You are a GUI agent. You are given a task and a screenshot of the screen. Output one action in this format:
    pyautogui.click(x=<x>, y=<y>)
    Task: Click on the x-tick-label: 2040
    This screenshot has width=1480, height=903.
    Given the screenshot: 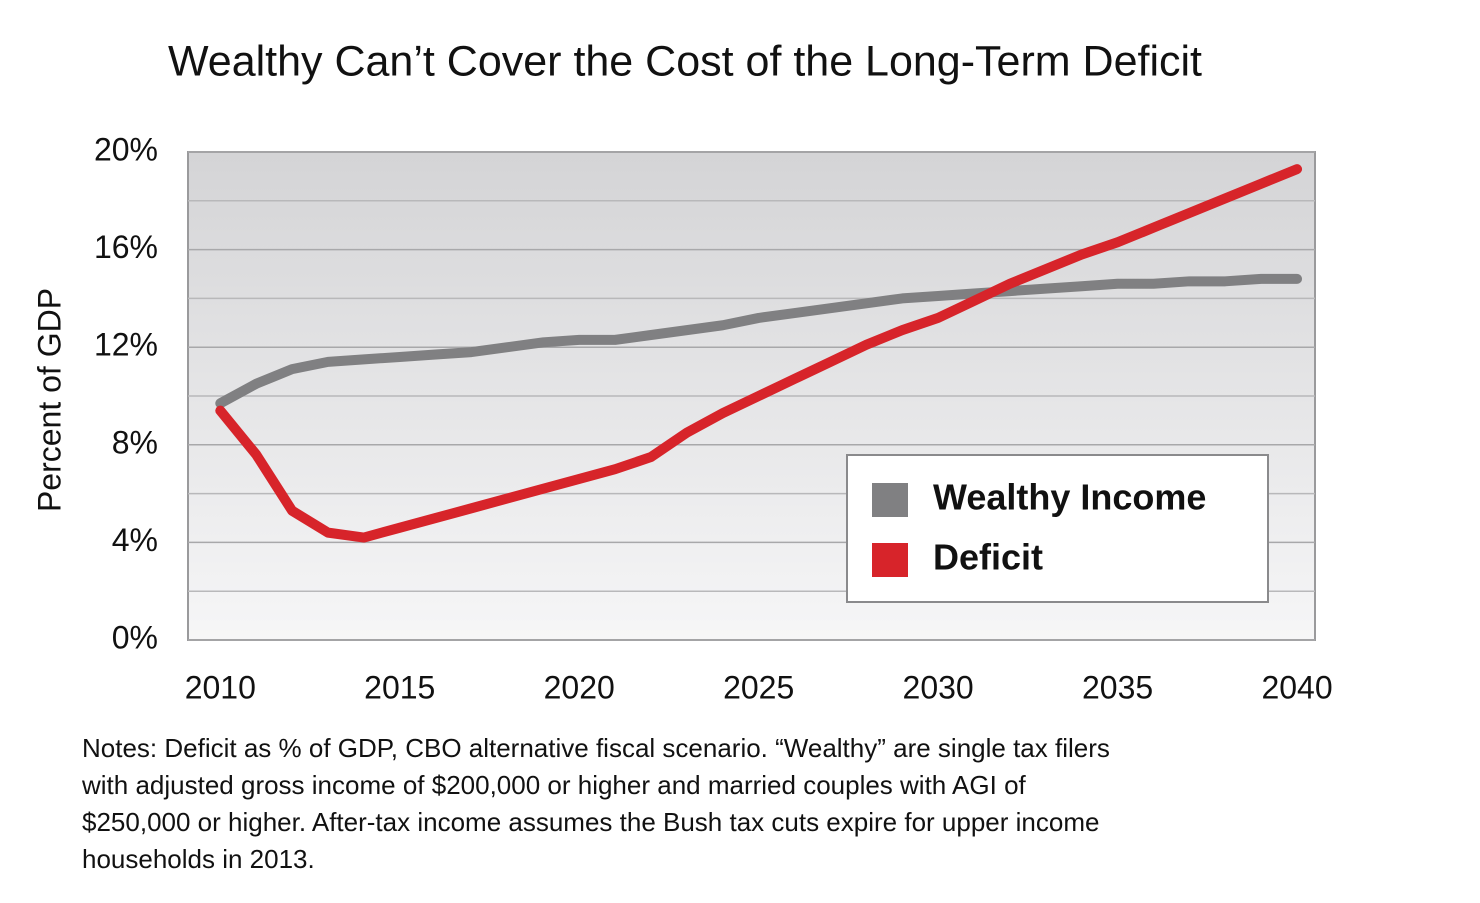 What is the action you would take?
    pyautogui.click(x=1296, y=687)
    